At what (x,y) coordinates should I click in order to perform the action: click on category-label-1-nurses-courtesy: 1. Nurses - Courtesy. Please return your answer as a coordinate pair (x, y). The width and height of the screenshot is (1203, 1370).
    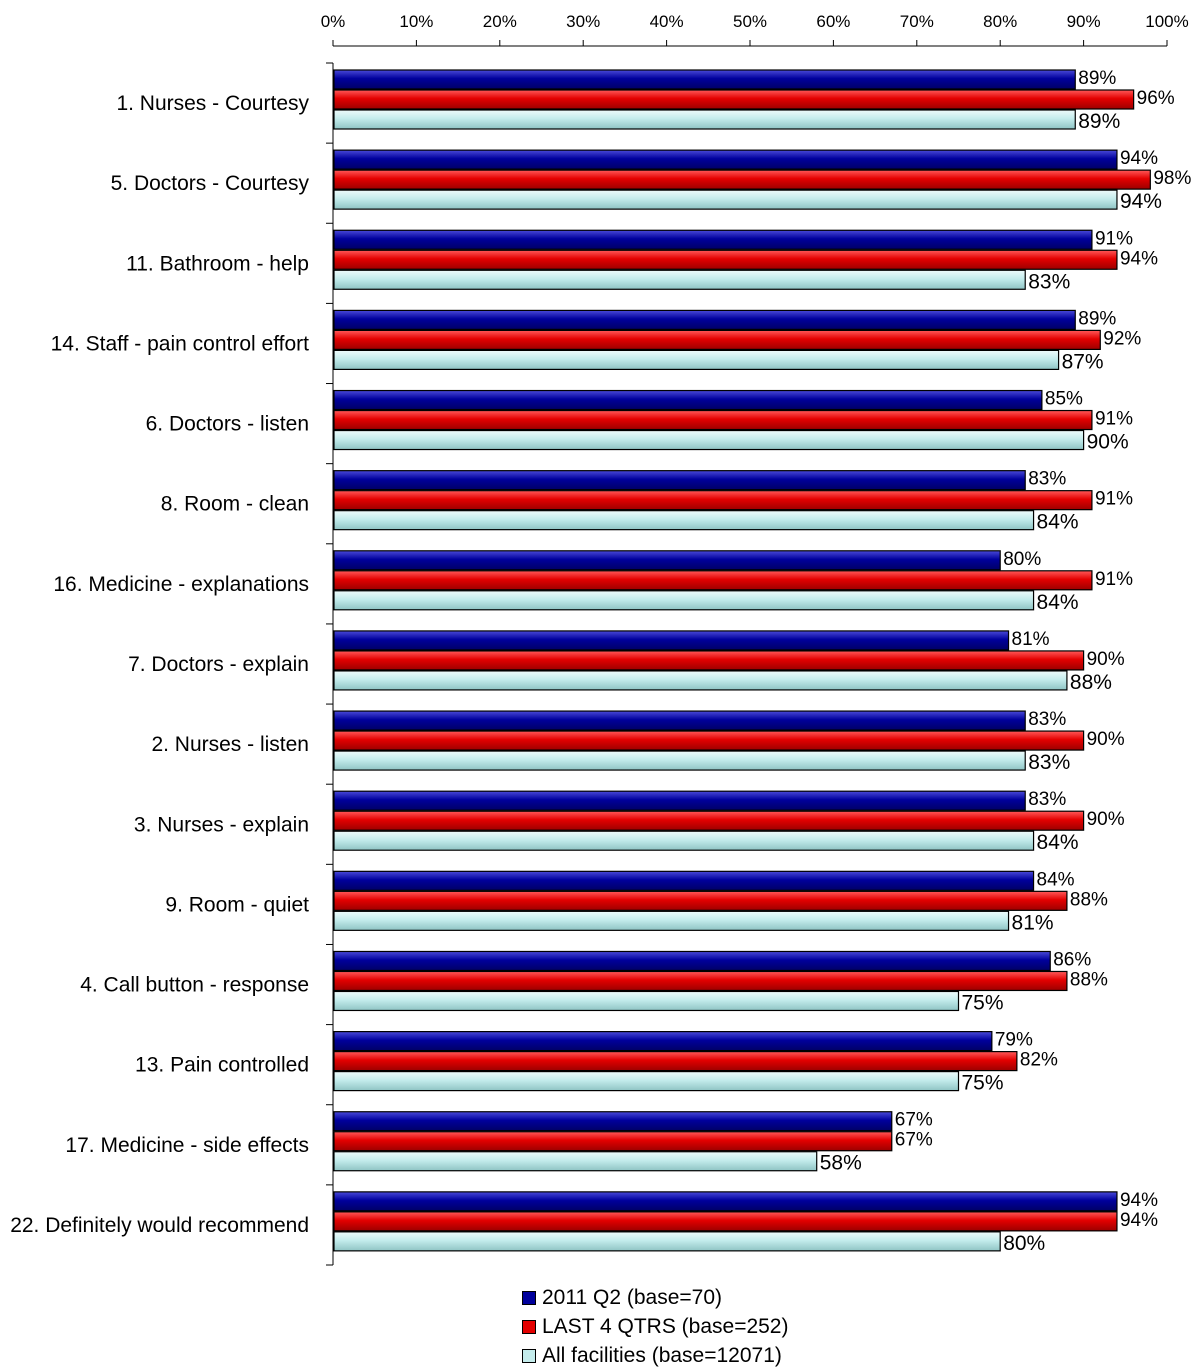
    Looking at the image, I should click on (212, 103).